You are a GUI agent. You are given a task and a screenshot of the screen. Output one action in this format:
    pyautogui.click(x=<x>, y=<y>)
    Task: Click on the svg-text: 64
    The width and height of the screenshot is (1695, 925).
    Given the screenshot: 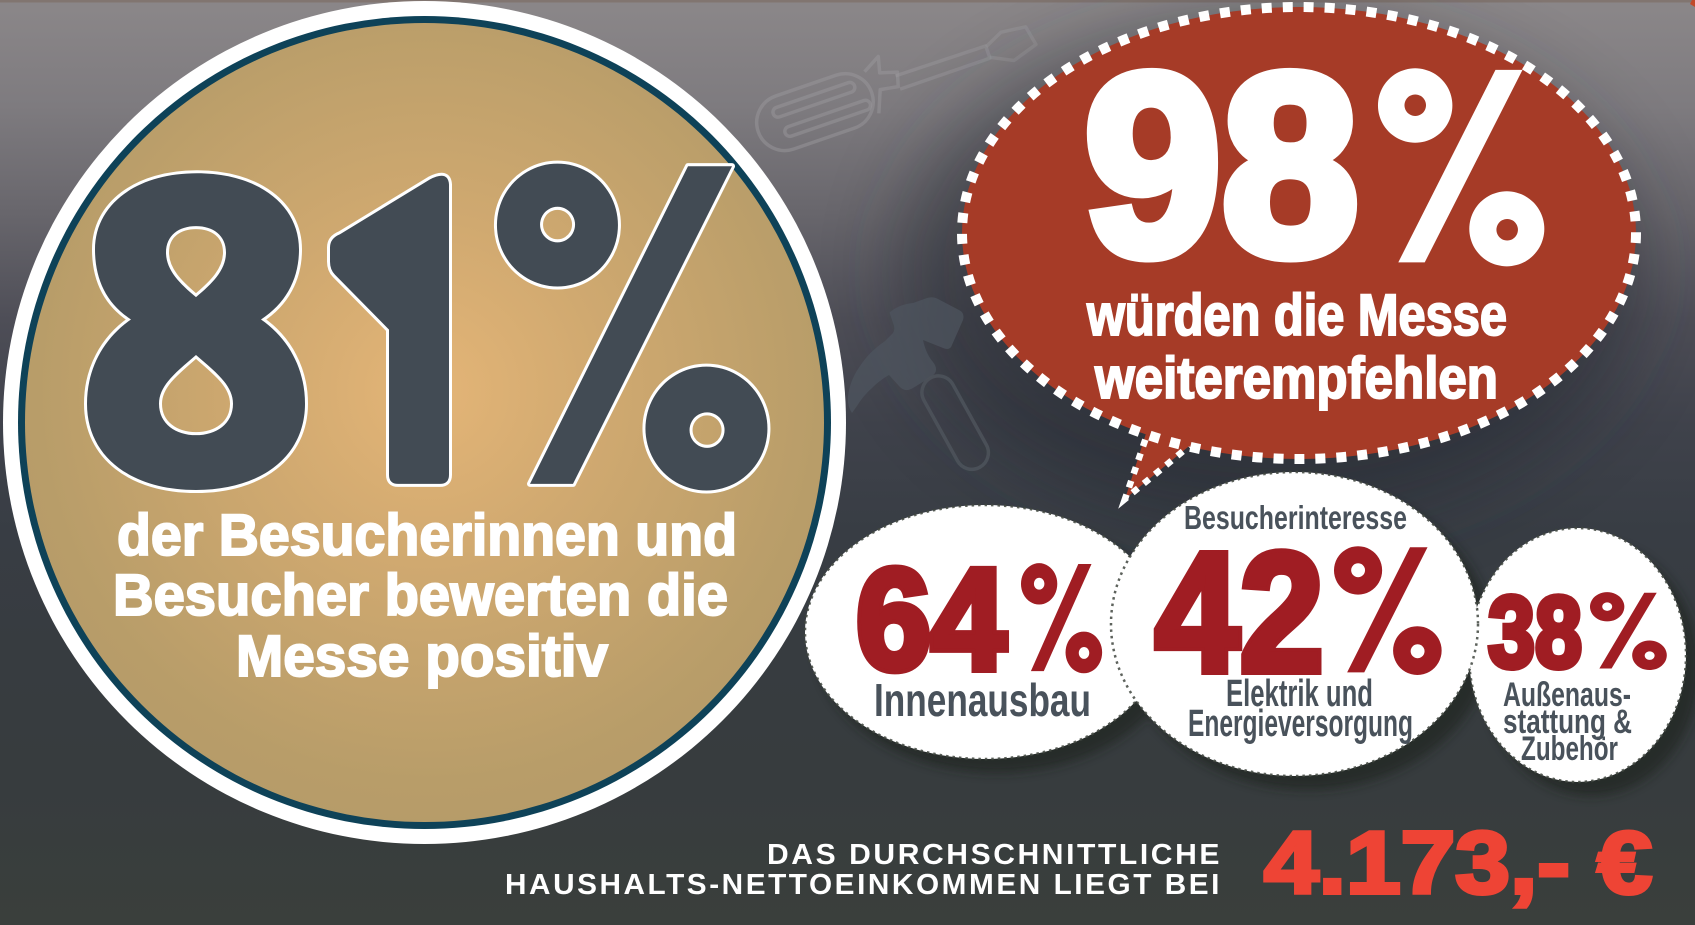 What is the action you would take?
    pyautogui.click(x=931, y=619)
    